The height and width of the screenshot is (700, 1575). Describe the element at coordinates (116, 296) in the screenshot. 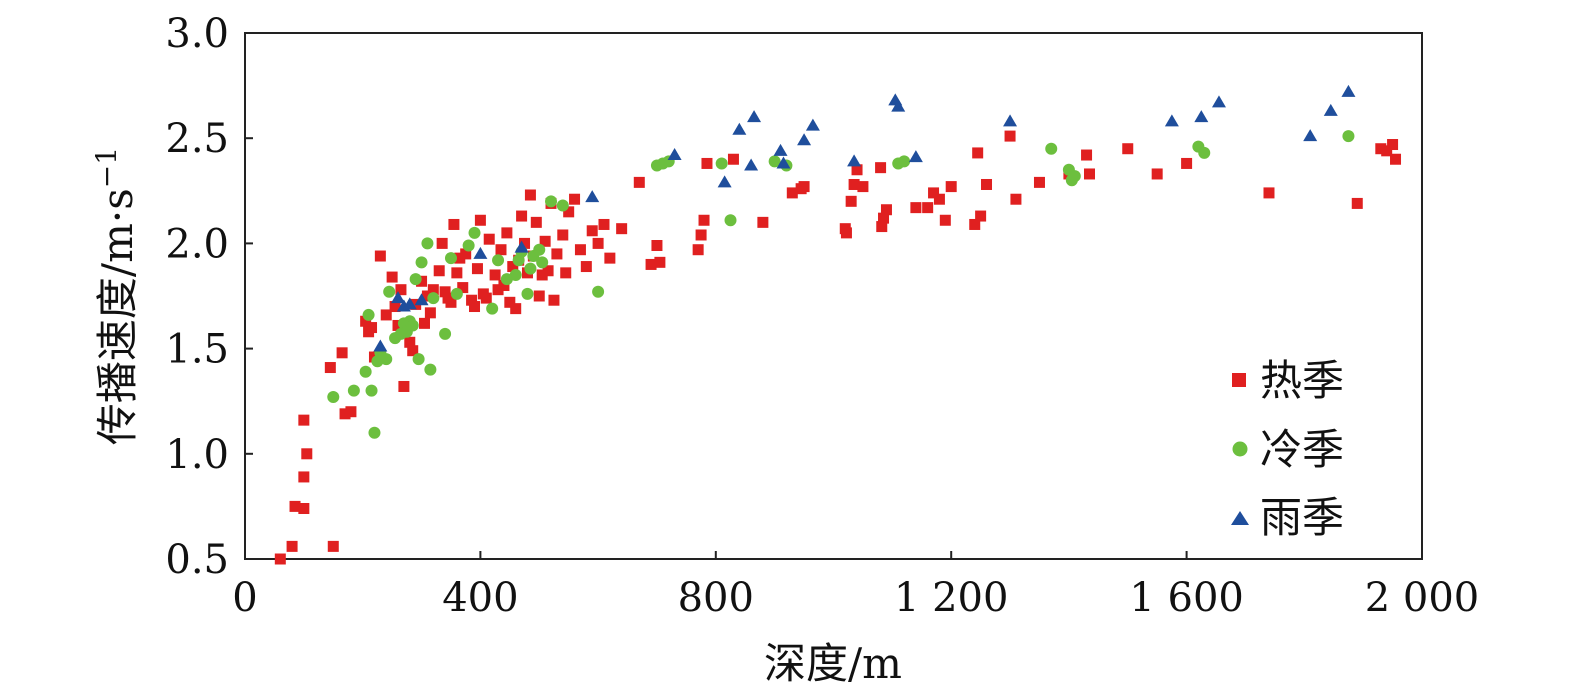

I see `y-axis-title: 传播速度/m·s−1` at that location.